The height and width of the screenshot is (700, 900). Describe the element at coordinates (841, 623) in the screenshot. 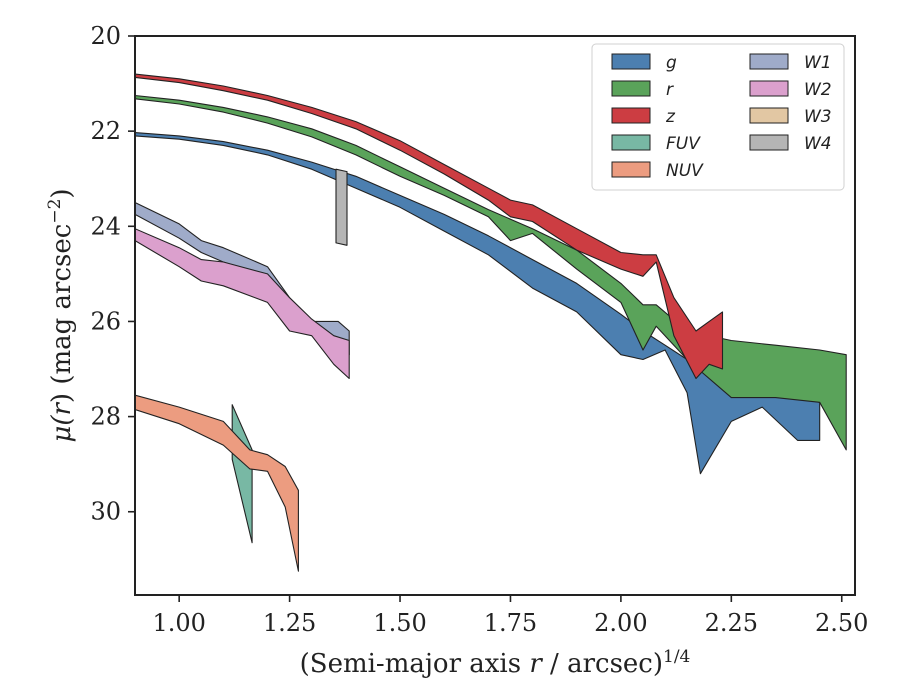

I see `x-tick-label: 2.50` at that location.